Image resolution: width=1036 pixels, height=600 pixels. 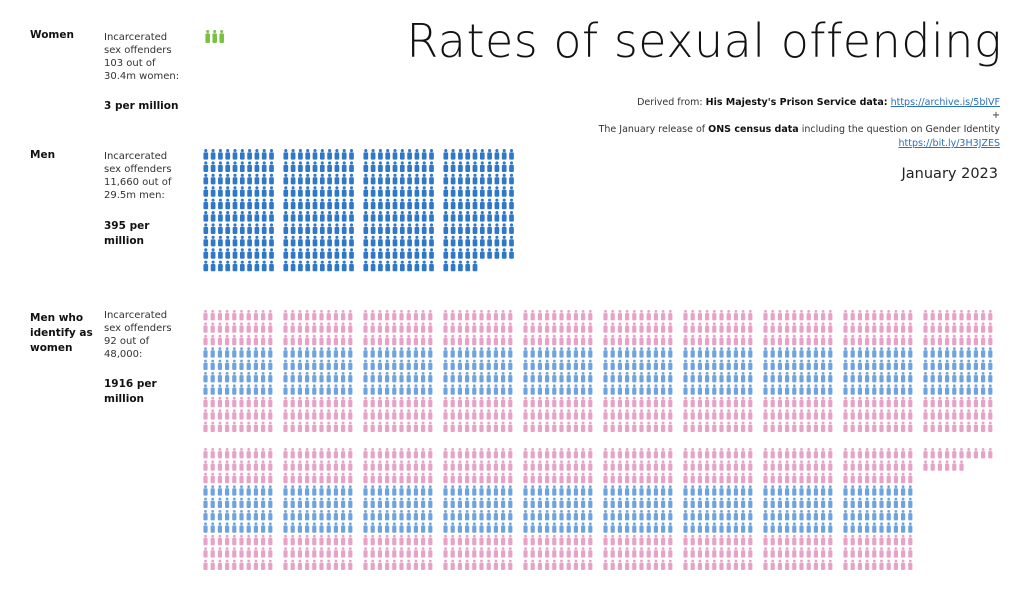 I want to click on label-line: women, so click(x=51, y=348).